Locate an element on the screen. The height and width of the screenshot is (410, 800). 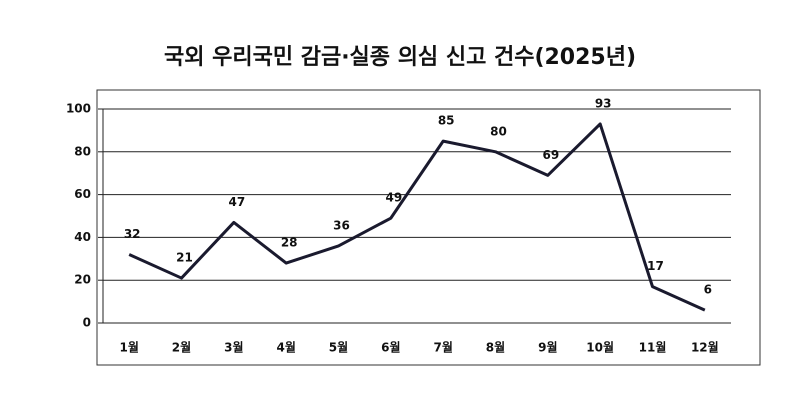
x-tick-label: 10월 is located at coordinates (600, 347).